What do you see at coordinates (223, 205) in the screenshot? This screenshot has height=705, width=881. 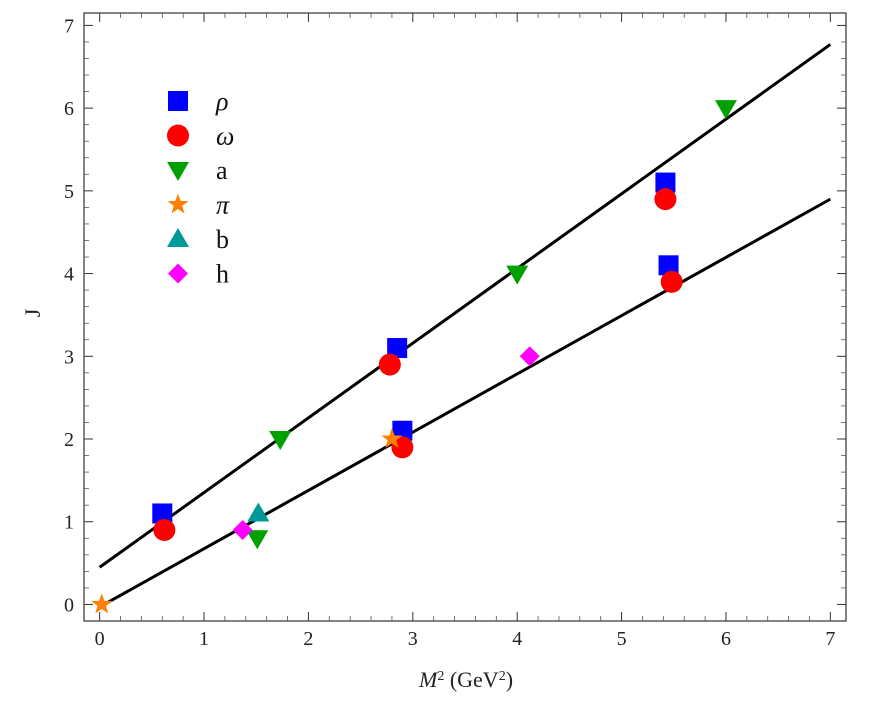 I see `legend-label: π` at bounding box center [223, 205].